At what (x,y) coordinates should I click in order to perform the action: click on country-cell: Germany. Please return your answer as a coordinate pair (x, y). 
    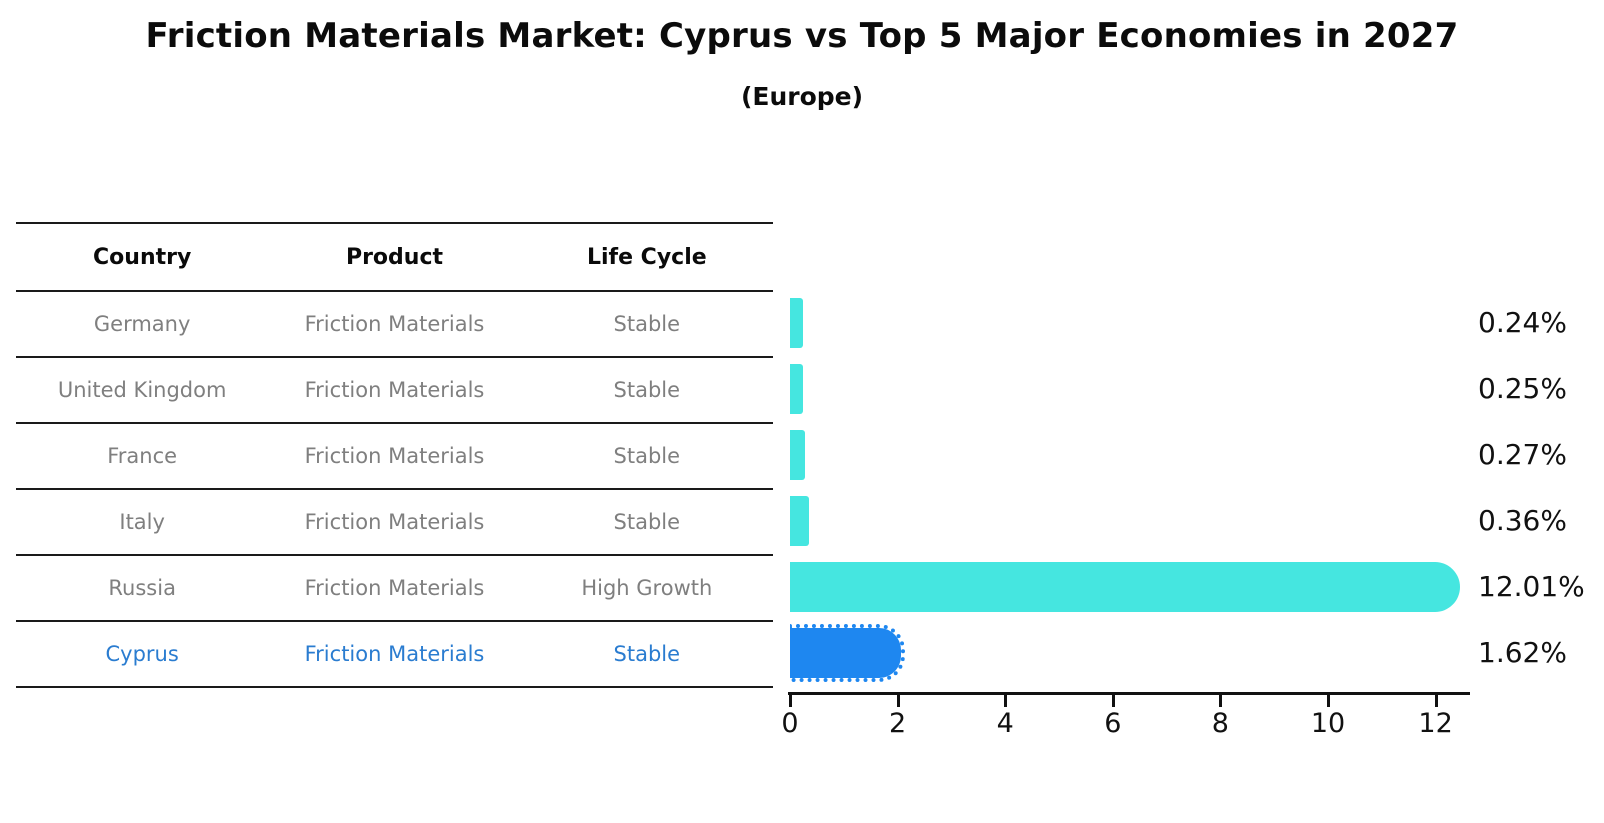
    Looking at the image, I should click on (142, 324).